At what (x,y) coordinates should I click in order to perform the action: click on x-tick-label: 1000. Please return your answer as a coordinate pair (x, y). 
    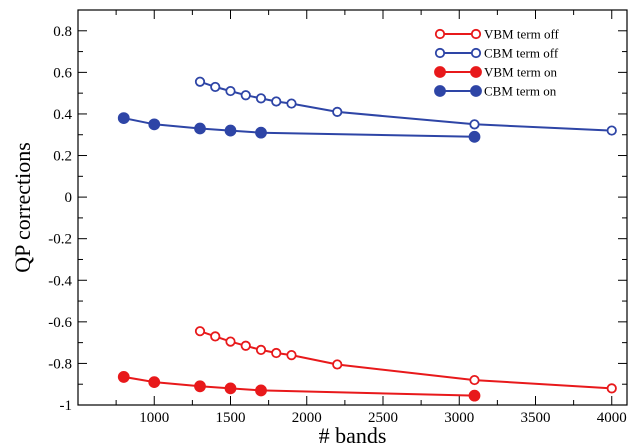
    Looking at the image, I should click on (154, 418).